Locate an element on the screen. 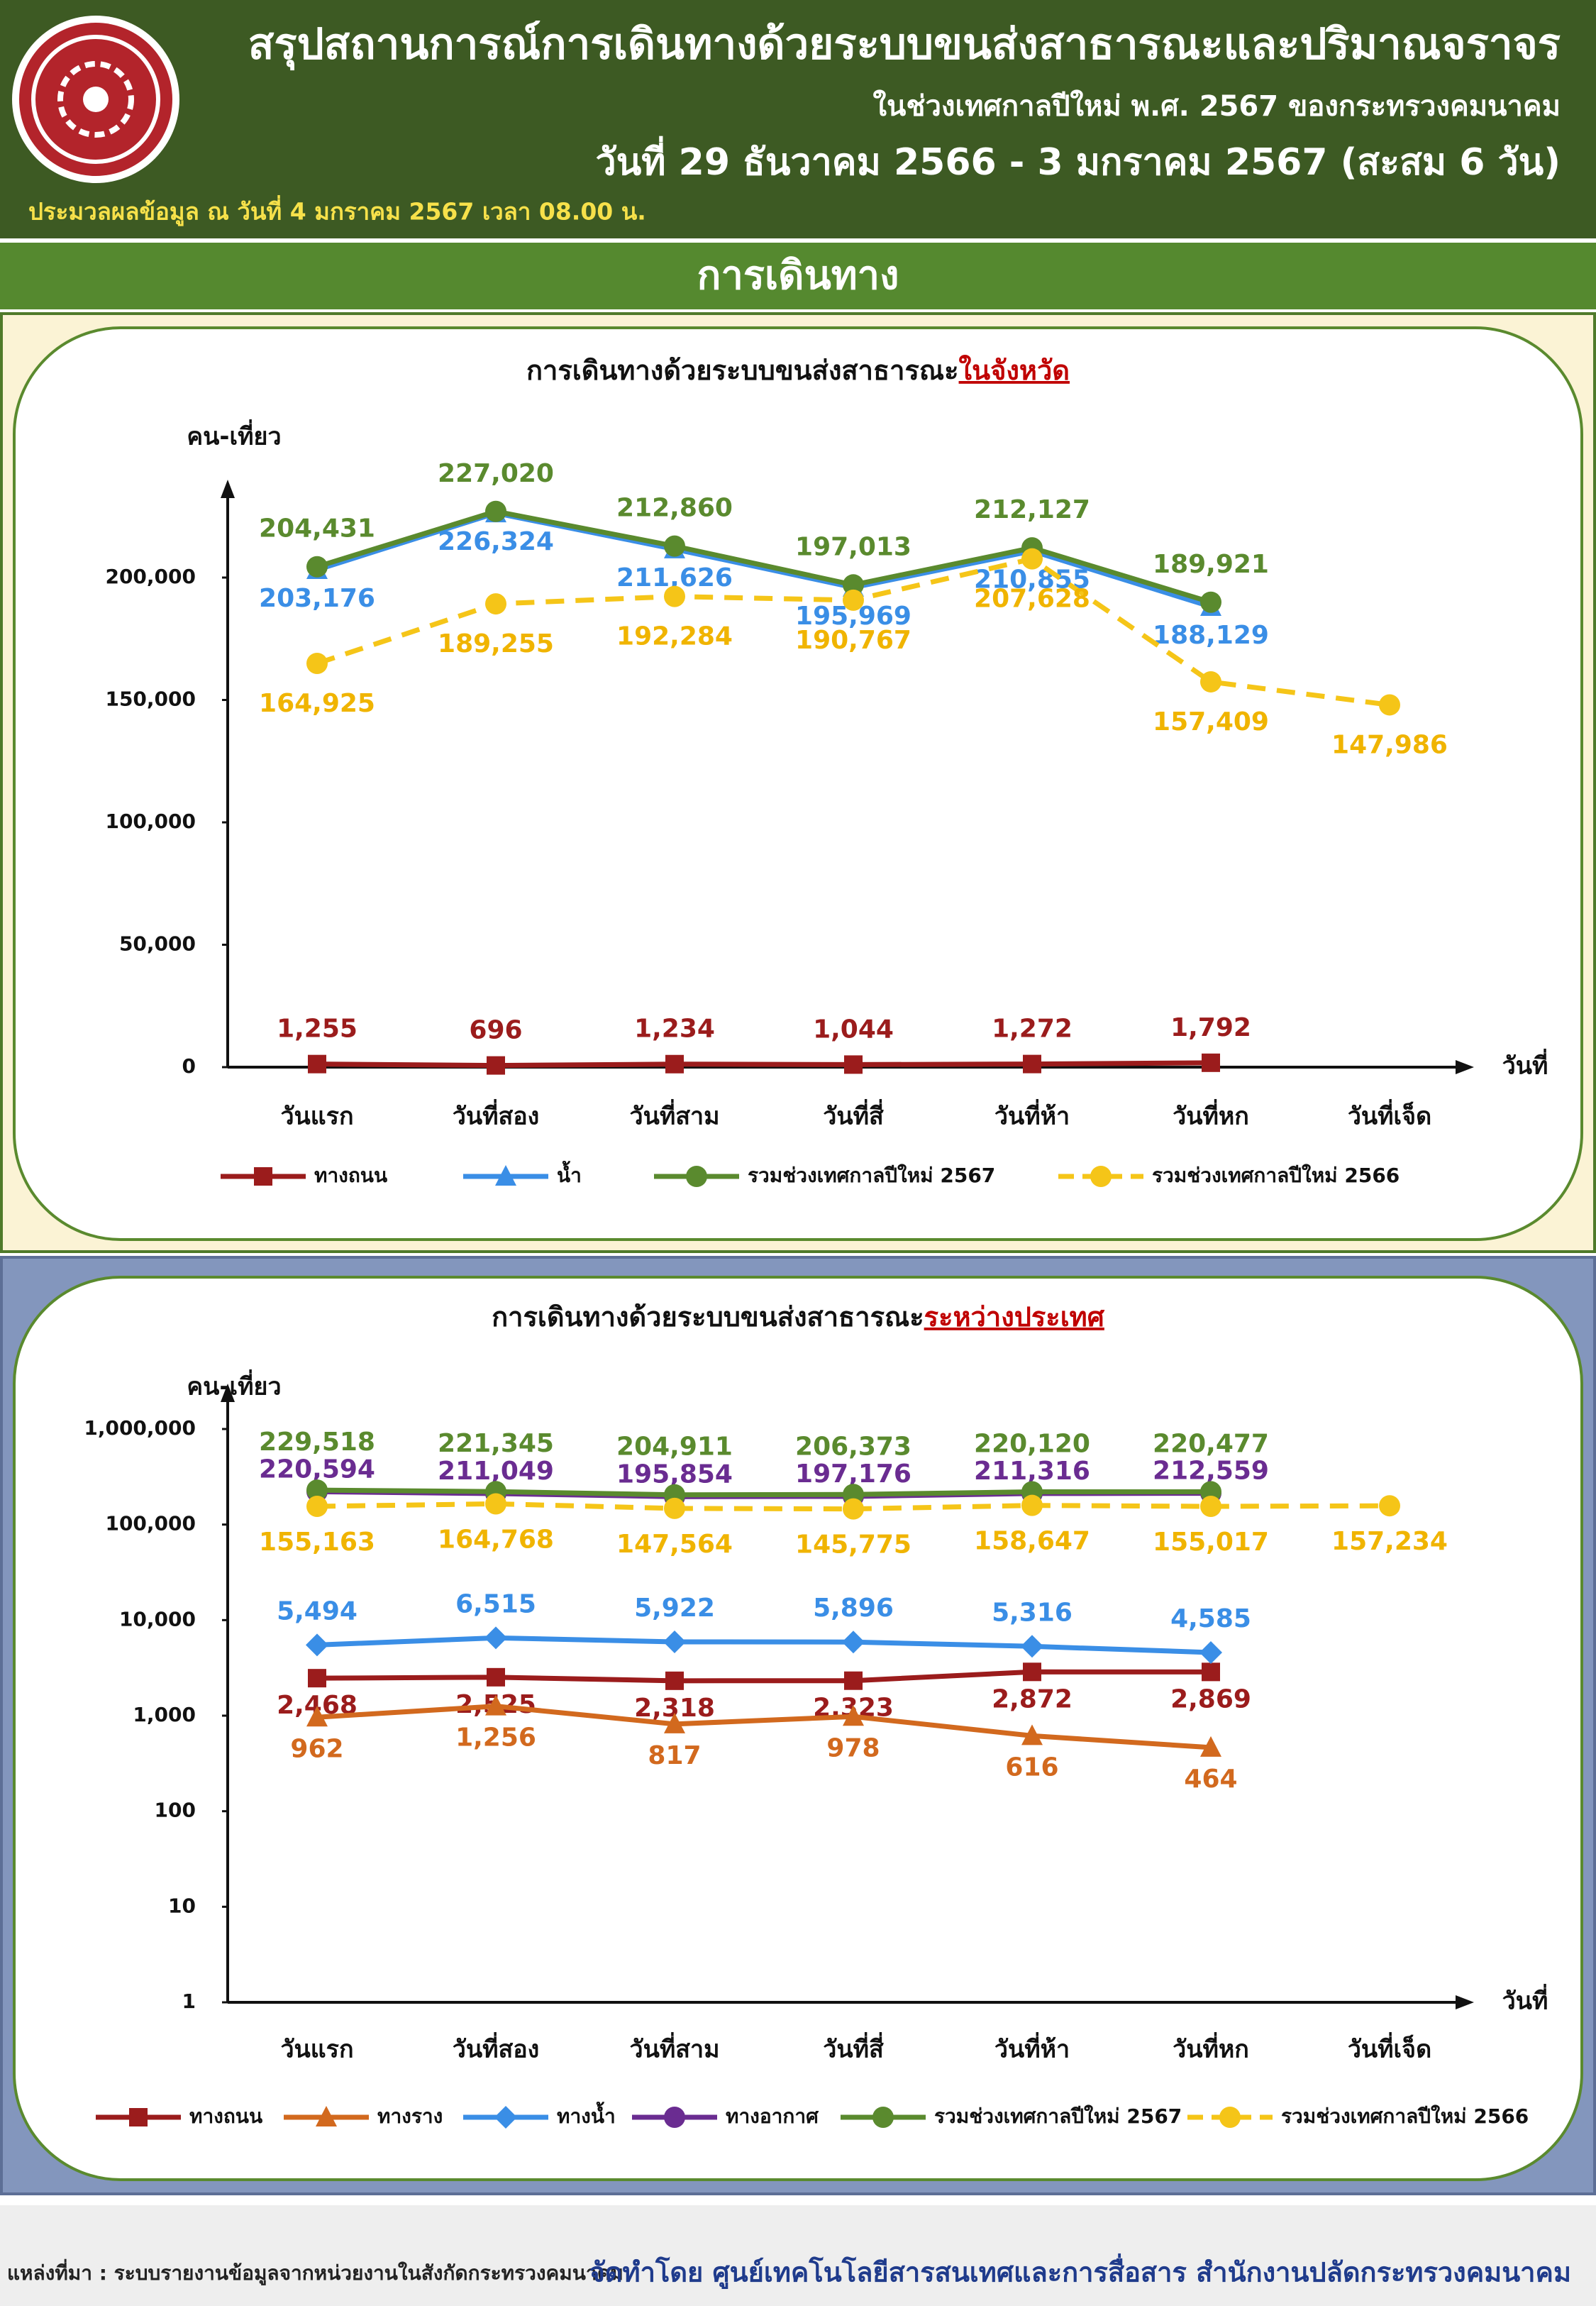 The image size is (1596, 2306). y-tick-label: 150,000 is located at coordinates (151, 699).